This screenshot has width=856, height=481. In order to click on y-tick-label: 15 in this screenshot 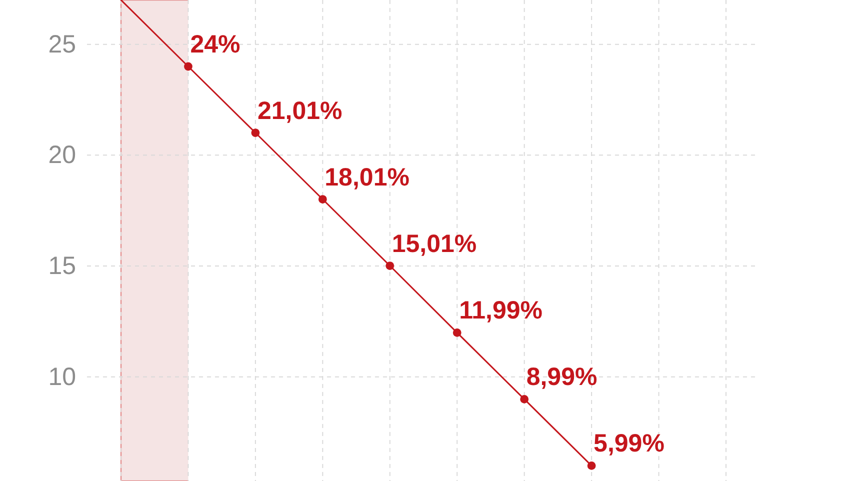, I will do `click(62, 266)`.